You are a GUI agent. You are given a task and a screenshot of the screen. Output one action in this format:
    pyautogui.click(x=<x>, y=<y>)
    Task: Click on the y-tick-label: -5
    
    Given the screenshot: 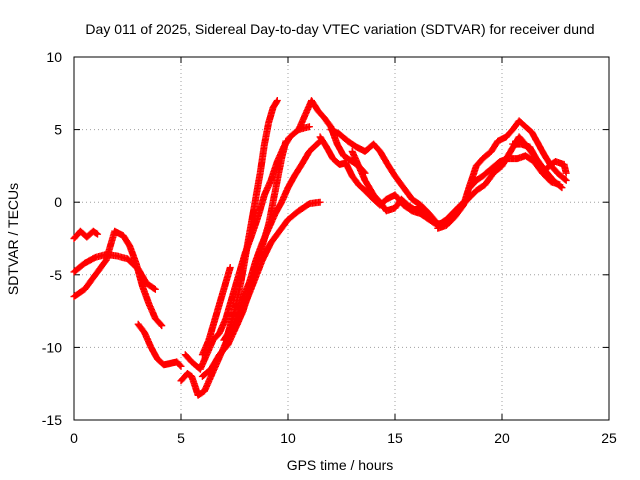 What is the action you would take?
    pyautogui.click(x=56, y=275)
    